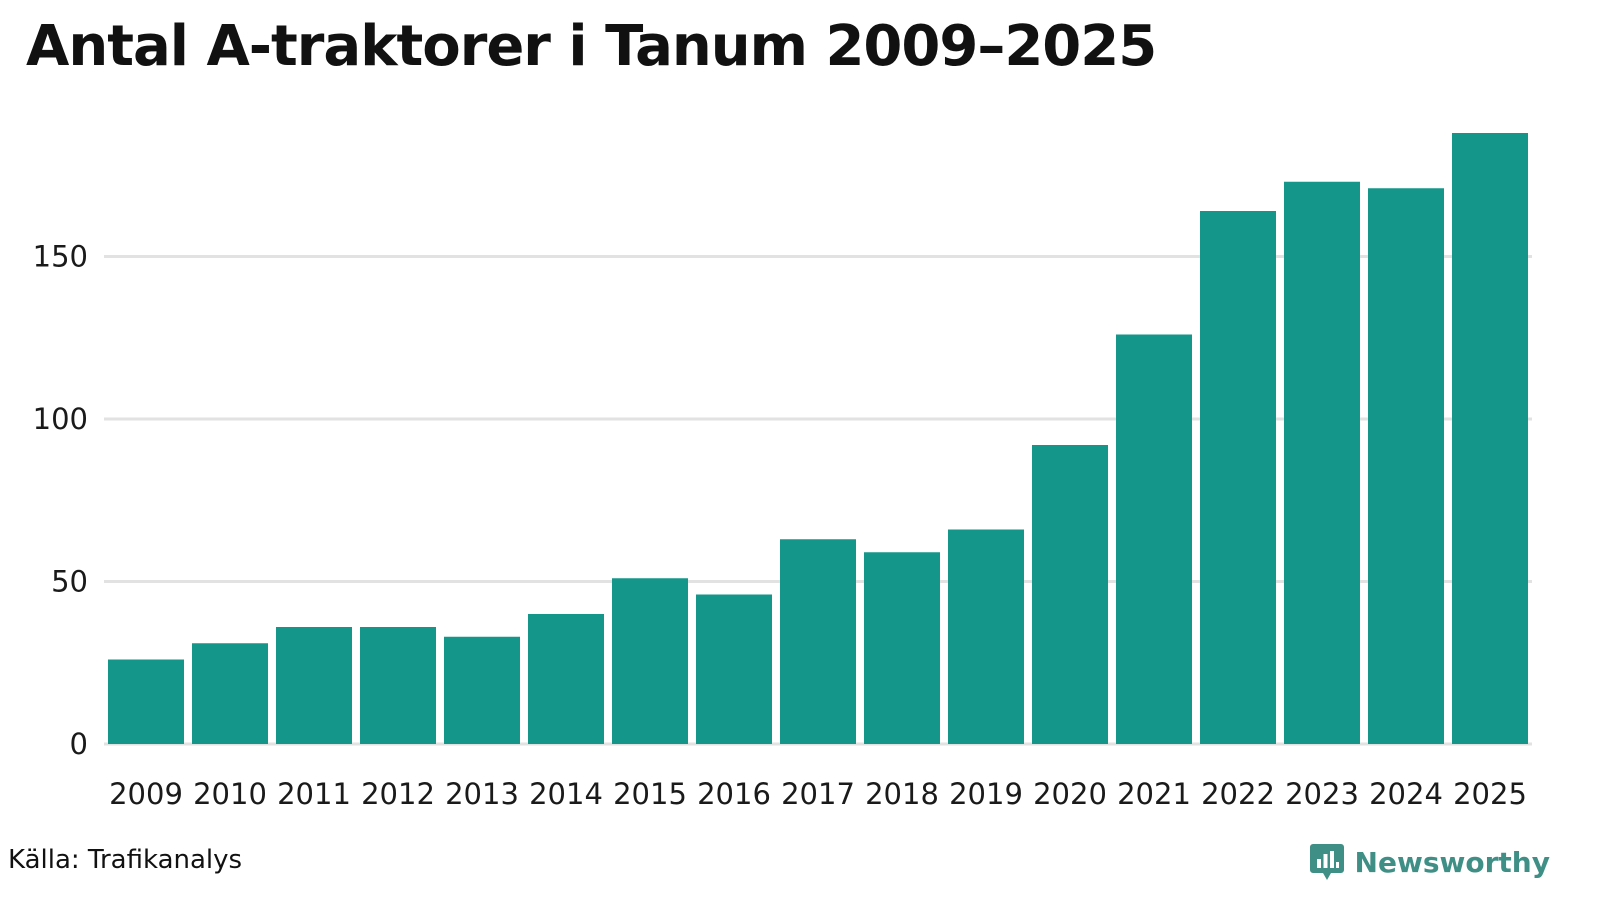 The width and height of the screenshot is (1600, 900). What do you see at coordinates (1154, 794) in the screenshot?
I see `x-tick-label-2021: 2021` at bounding box center [1154, 794].